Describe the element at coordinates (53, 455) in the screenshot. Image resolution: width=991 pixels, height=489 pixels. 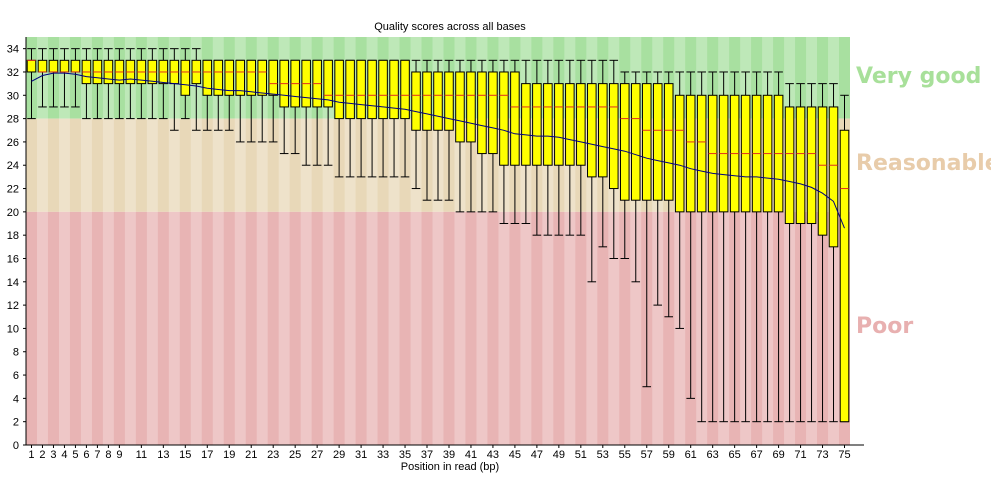
I see `x-tick-label: 3` at that location.